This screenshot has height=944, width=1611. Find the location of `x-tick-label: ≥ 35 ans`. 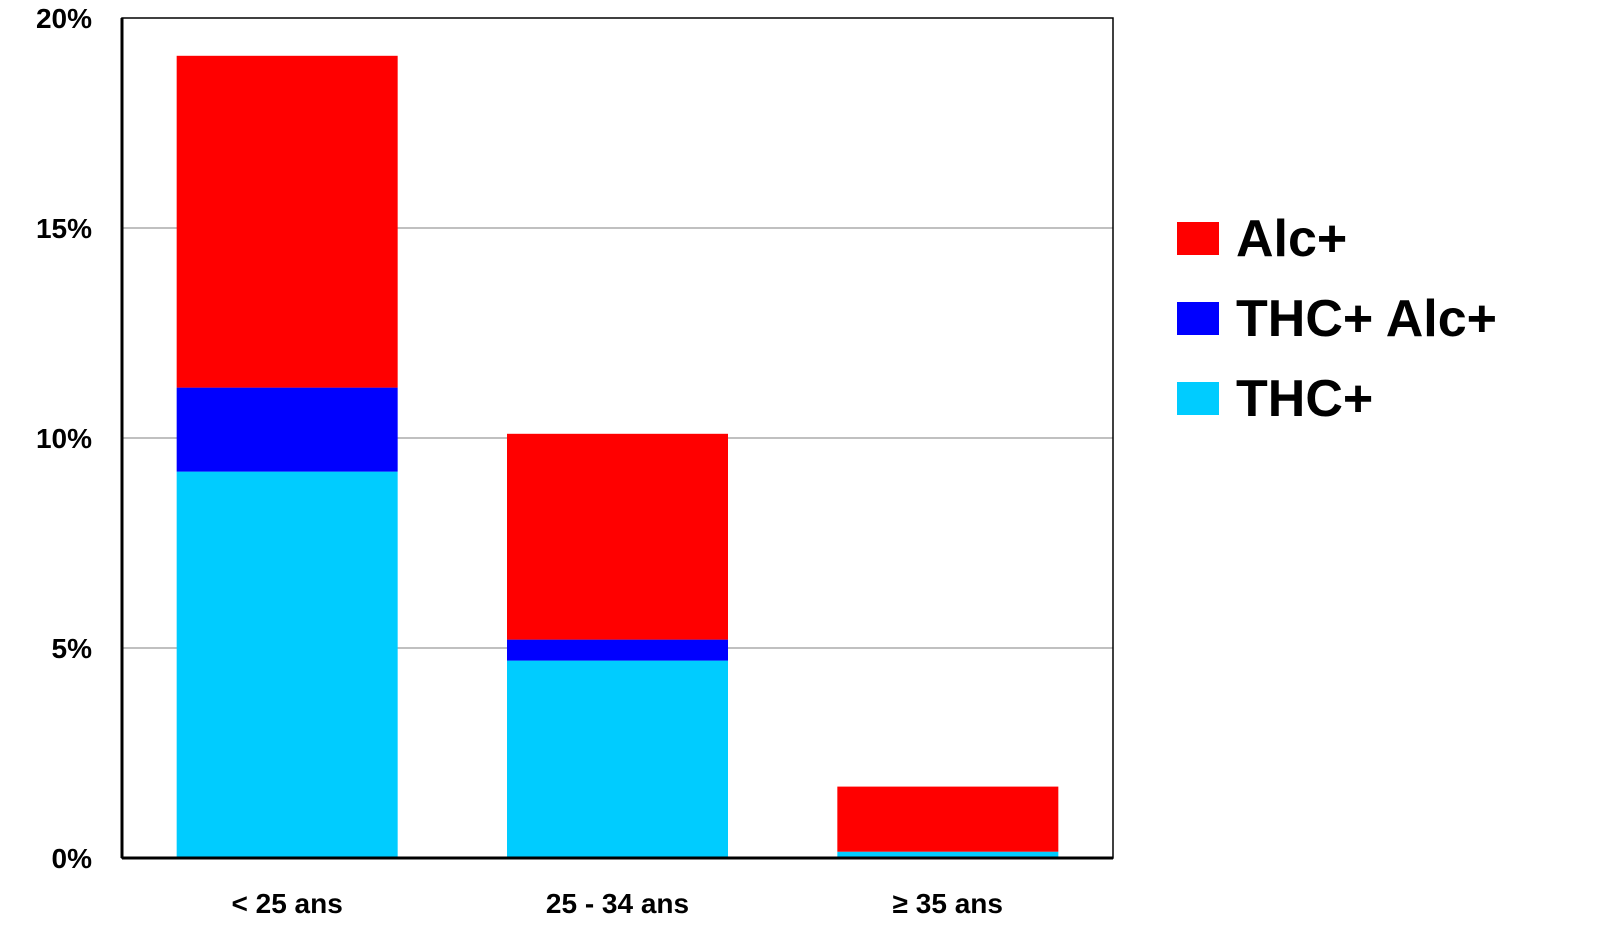

x-tick-label: ≥ 35 ans is located at coordinates (948, 903).